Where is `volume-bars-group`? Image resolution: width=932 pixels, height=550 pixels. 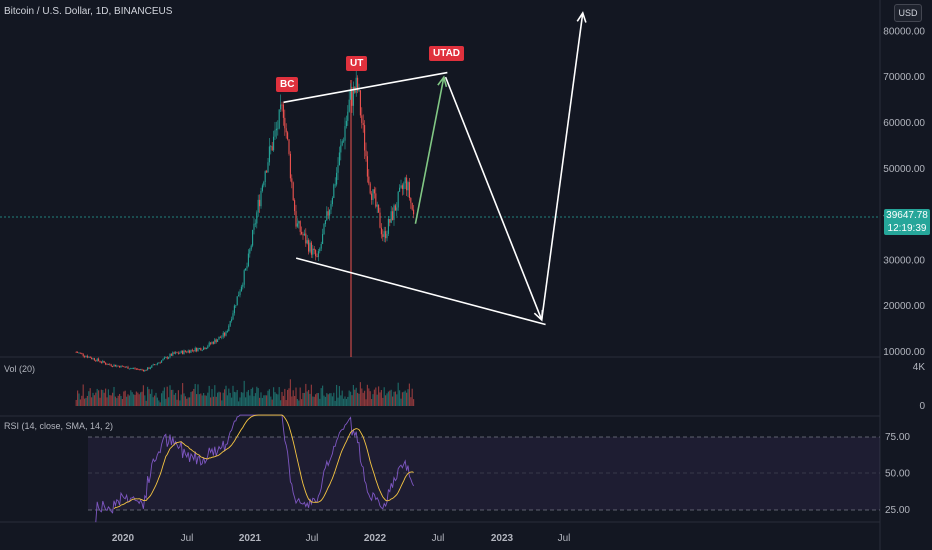 volume-bars-group is located at coordinates (245, 392).